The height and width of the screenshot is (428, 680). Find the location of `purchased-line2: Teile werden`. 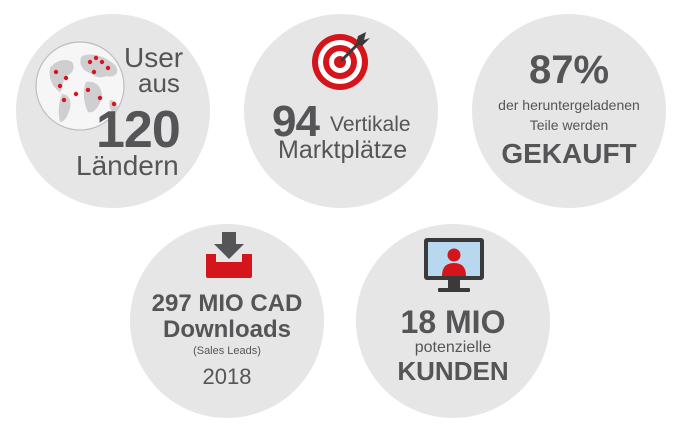

purchased-line2: Teile werden is located at coordinates (569, 125).